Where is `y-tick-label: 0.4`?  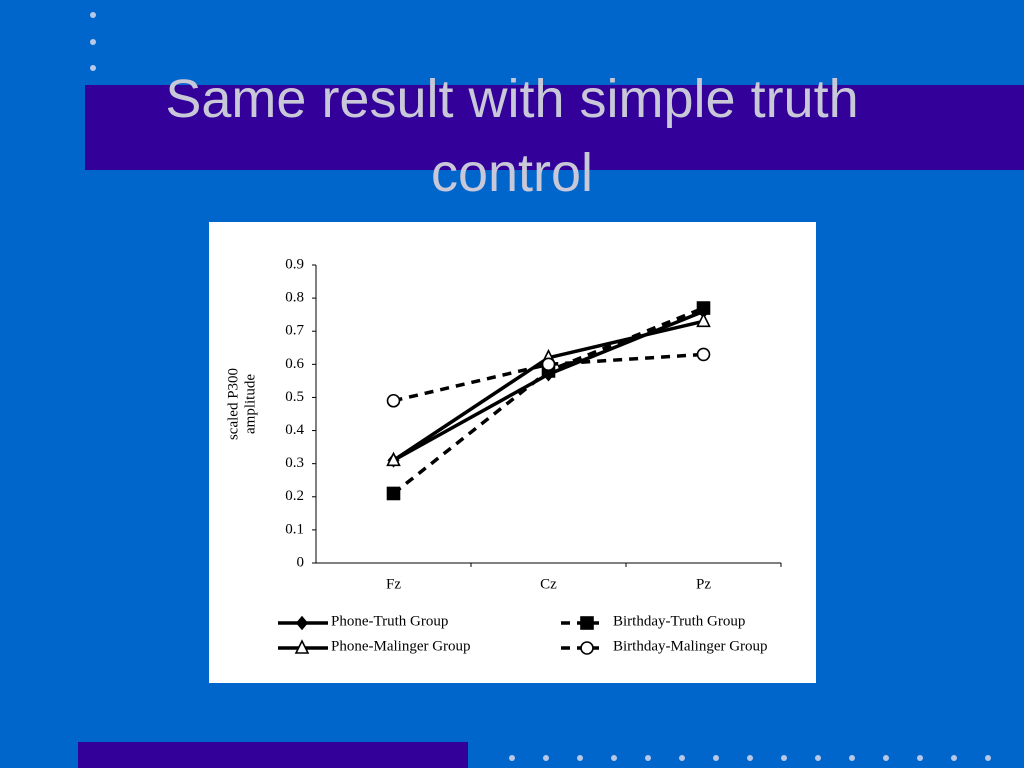
y-tick-label: 0.4 is located at coordinates (294, 430).